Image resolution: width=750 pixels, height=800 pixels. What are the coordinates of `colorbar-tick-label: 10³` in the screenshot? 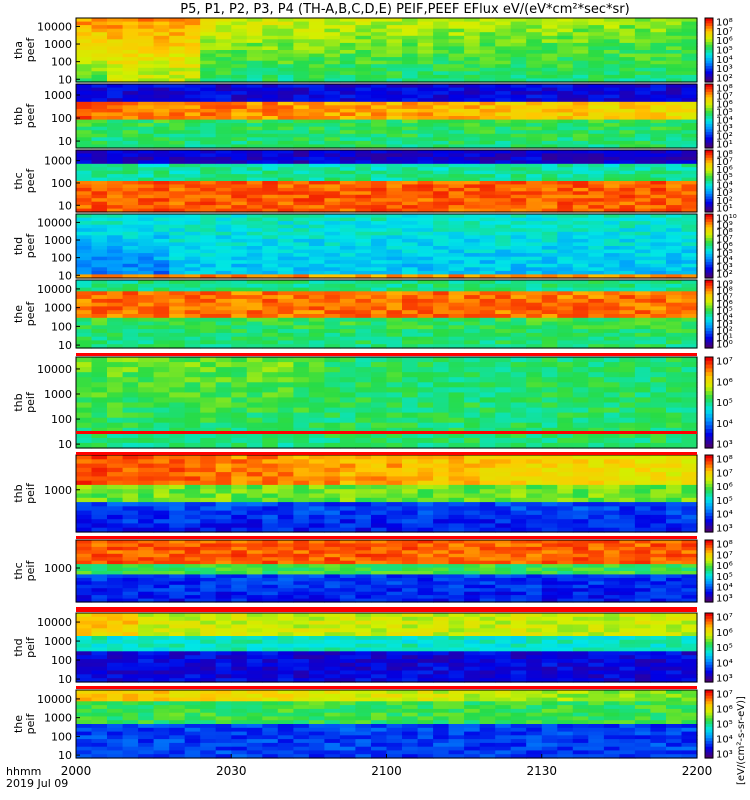 It's located at (724, 445).